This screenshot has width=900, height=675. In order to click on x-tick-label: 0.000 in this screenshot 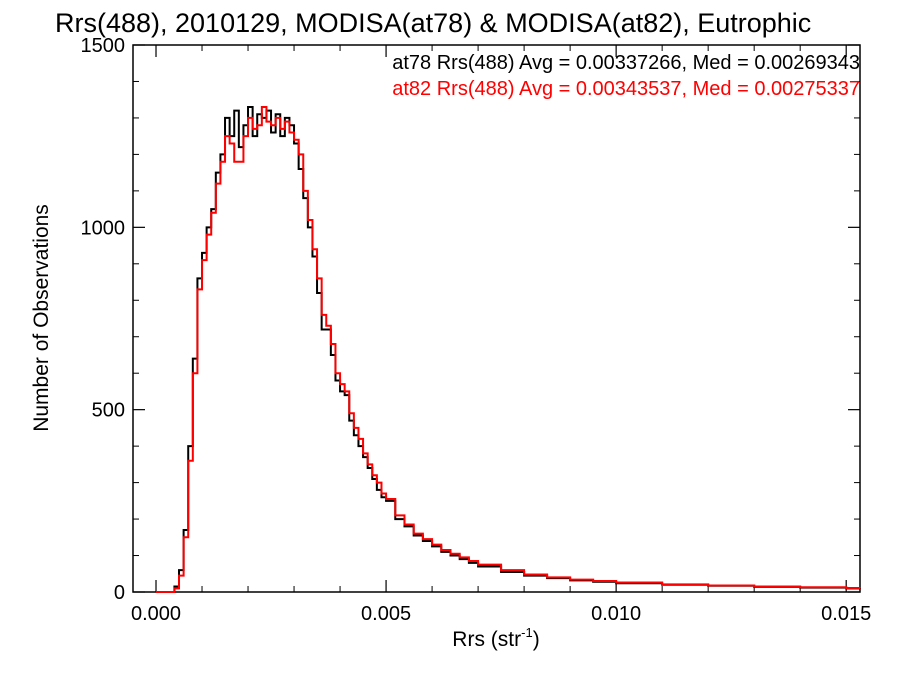, I will do `click(156, 614)`.